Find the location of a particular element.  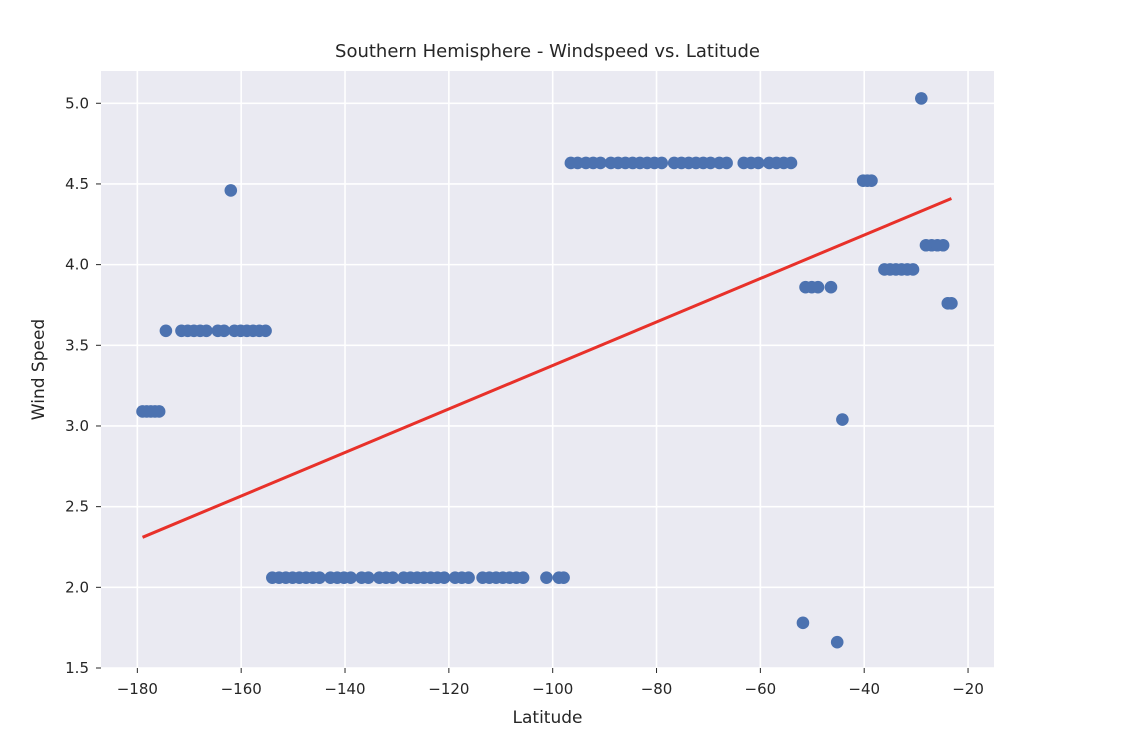

x-axis-label: Latitude is located at coordinates (548, 718).